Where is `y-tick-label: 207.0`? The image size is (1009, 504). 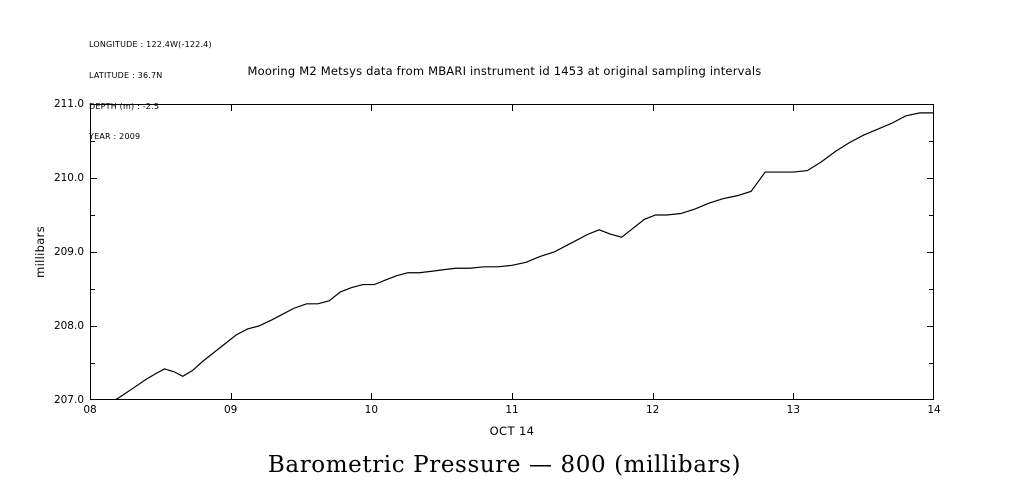 y-tick-label: 207.0 is located at coordinates (68, 400).